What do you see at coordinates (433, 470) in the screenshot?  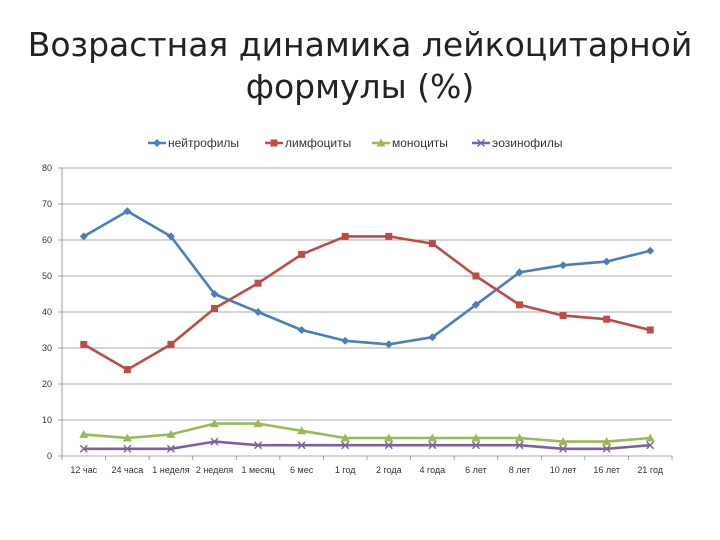 I see `x-tick-label-8: 4 года` at bounding box center [433, 470].